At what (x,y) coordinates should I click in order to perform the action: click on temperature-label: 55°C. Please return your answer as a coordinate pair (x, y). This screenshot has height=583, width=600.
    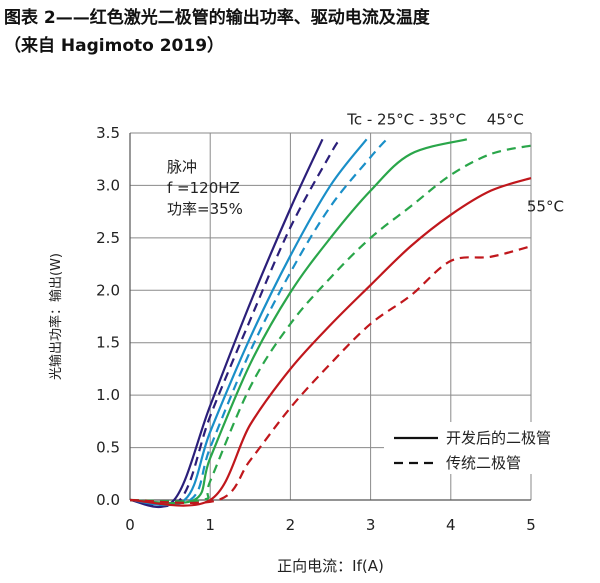
    Looking at the image, I should click on (545, 207).